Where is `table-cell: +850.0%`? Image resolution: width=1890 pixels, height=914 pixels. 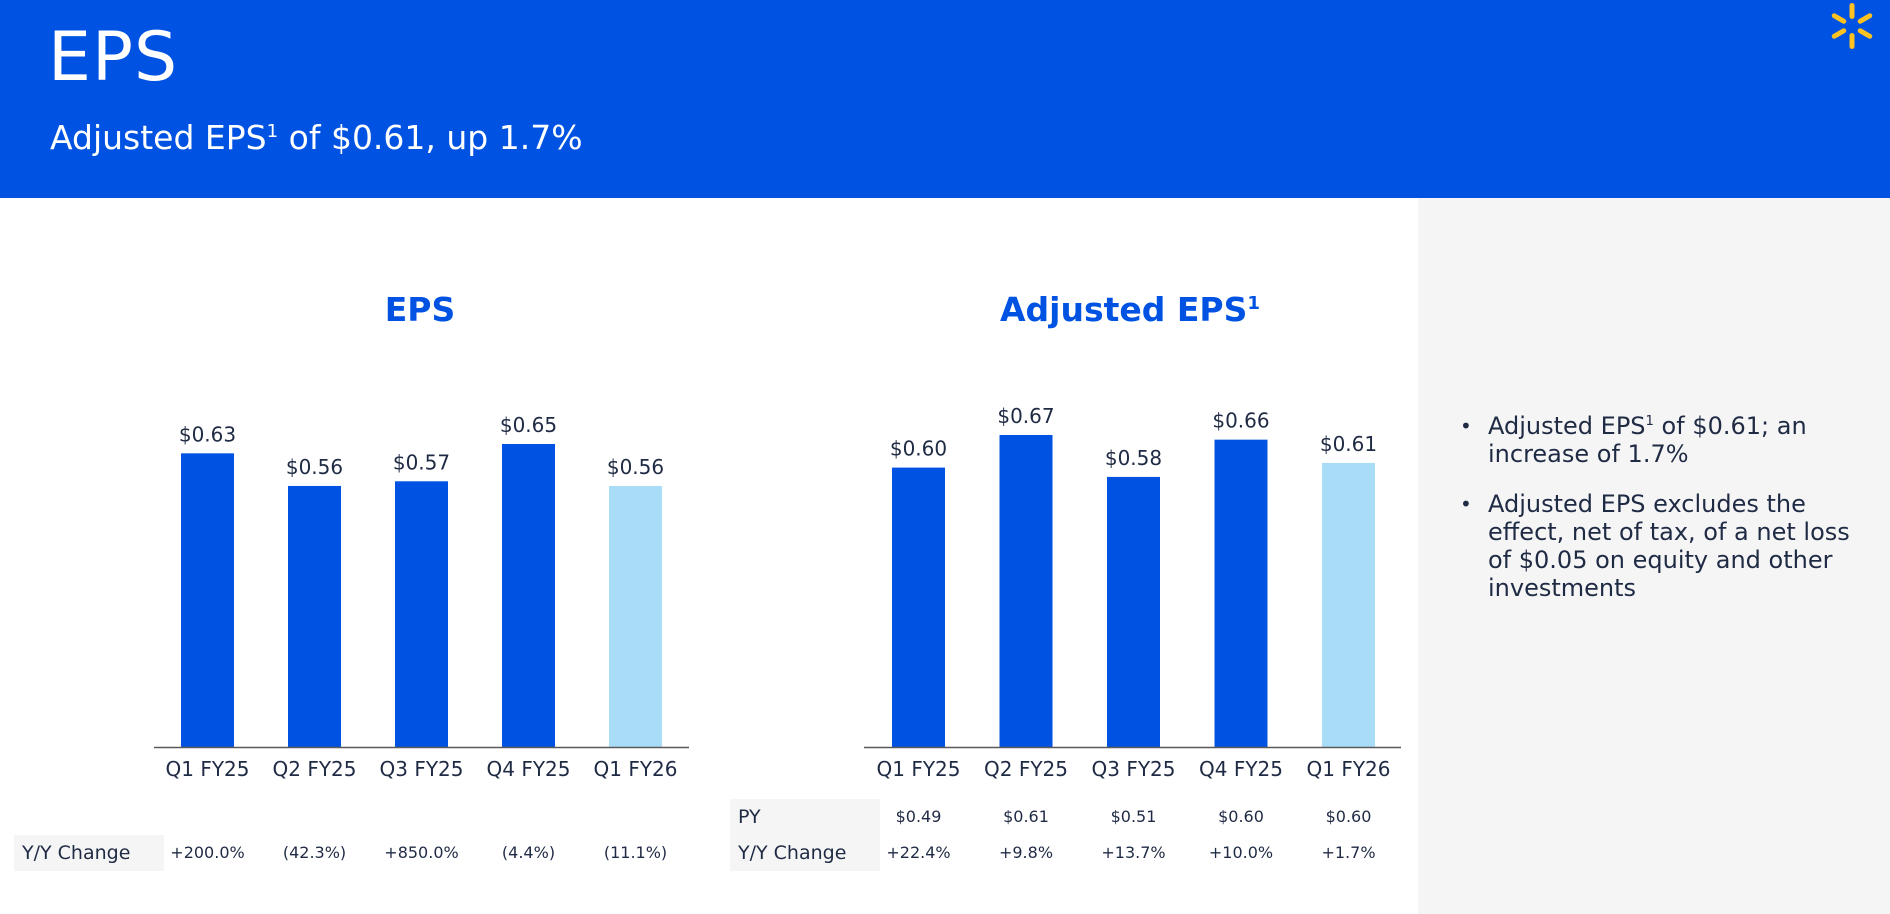
table-cell: +850.0% is located at coordinates (421, 852).